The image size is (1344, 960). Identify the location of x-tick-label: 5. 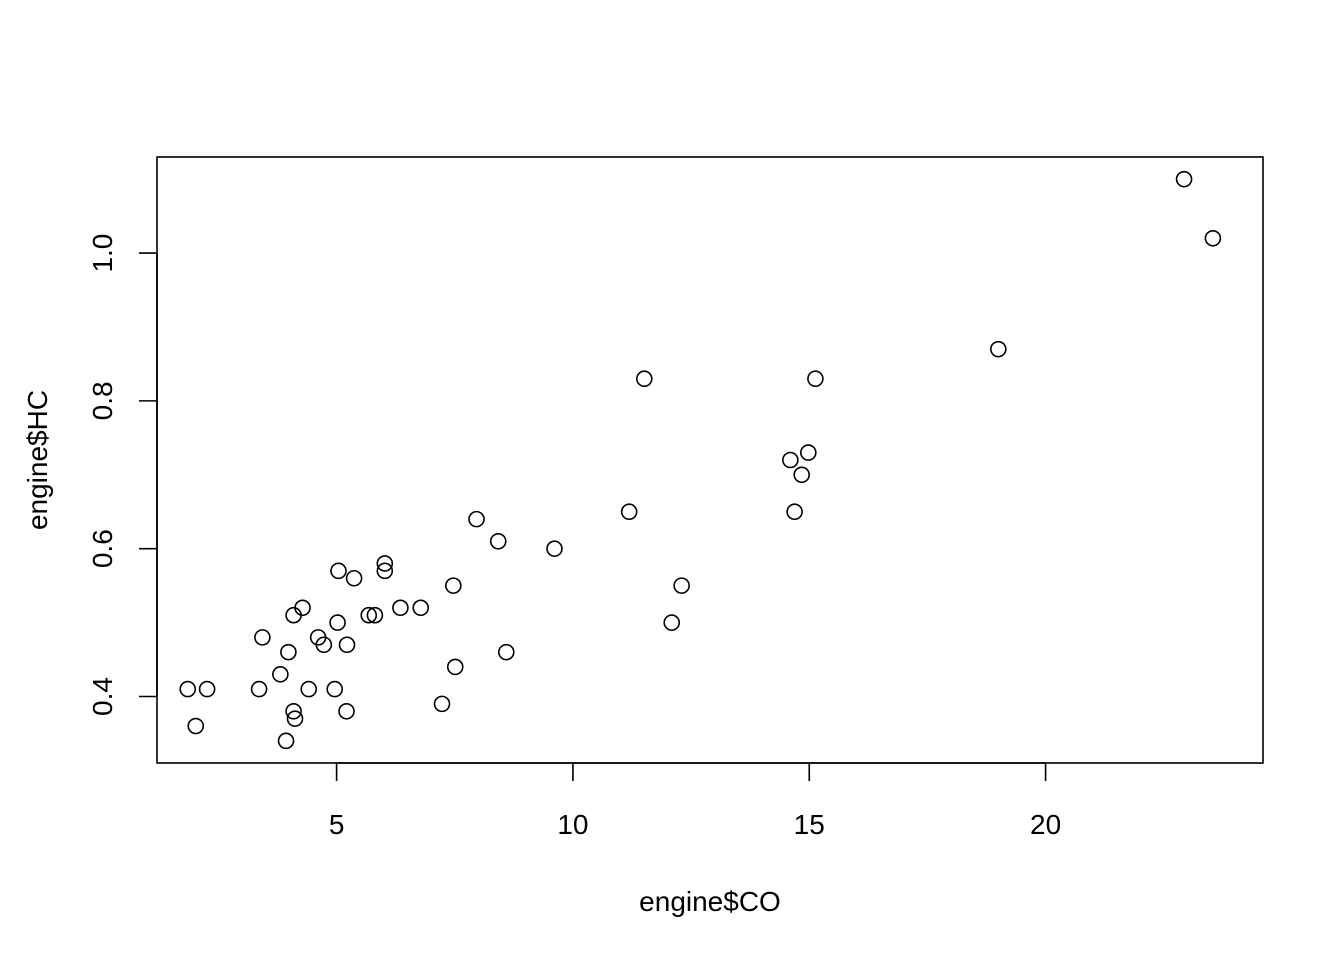
(337, 824).